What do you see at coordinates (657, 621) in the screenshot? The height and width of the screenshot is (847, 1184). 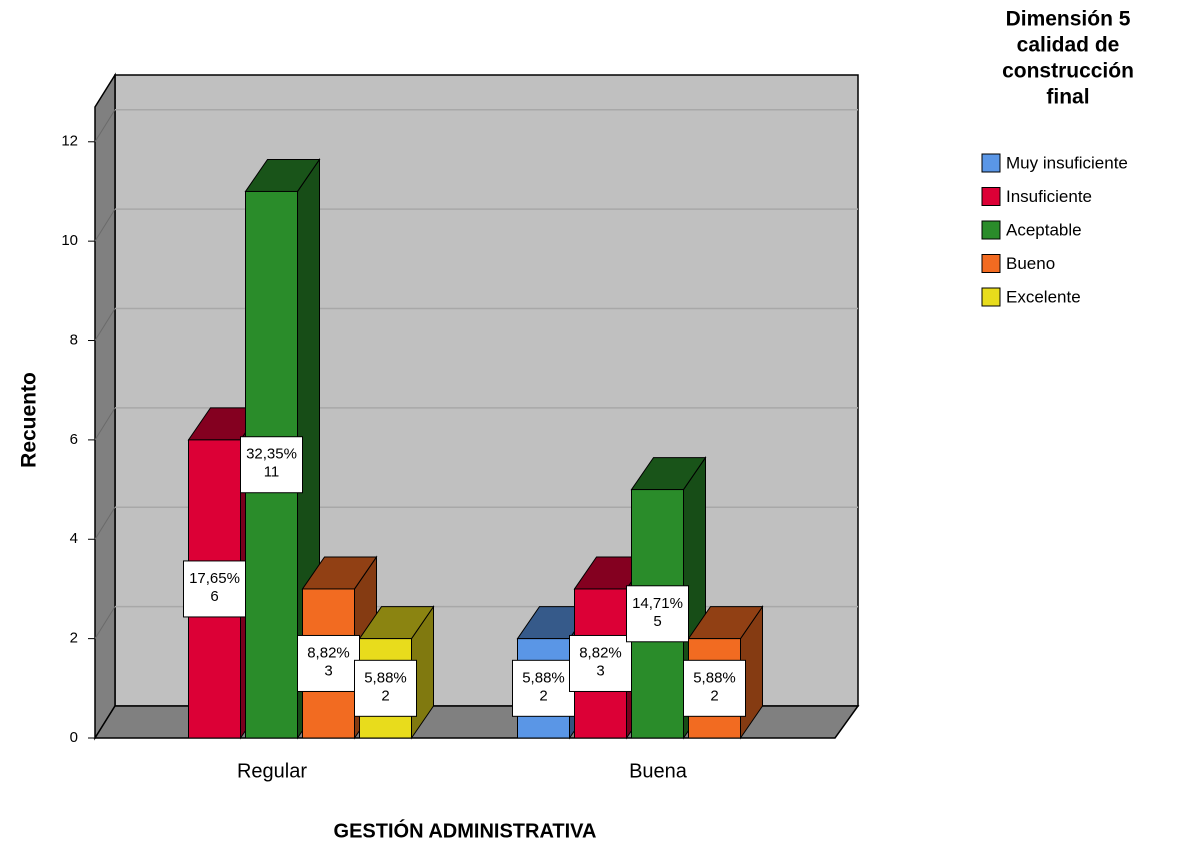 I see `data-label-count: 5` at bounding box center [657, 621].